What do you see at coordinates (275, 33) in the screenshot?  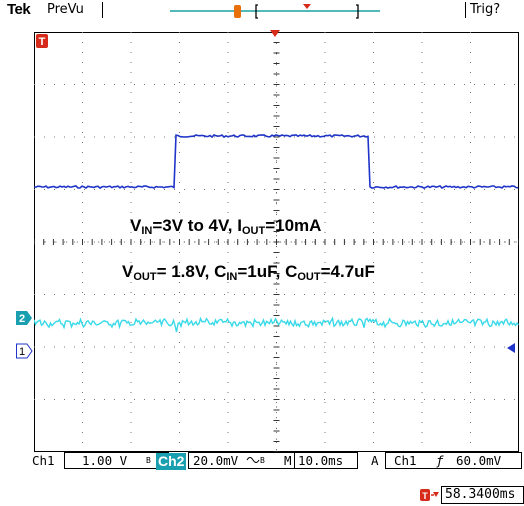 I see `trigger-time-arrow` at bounding box center [275, 33].